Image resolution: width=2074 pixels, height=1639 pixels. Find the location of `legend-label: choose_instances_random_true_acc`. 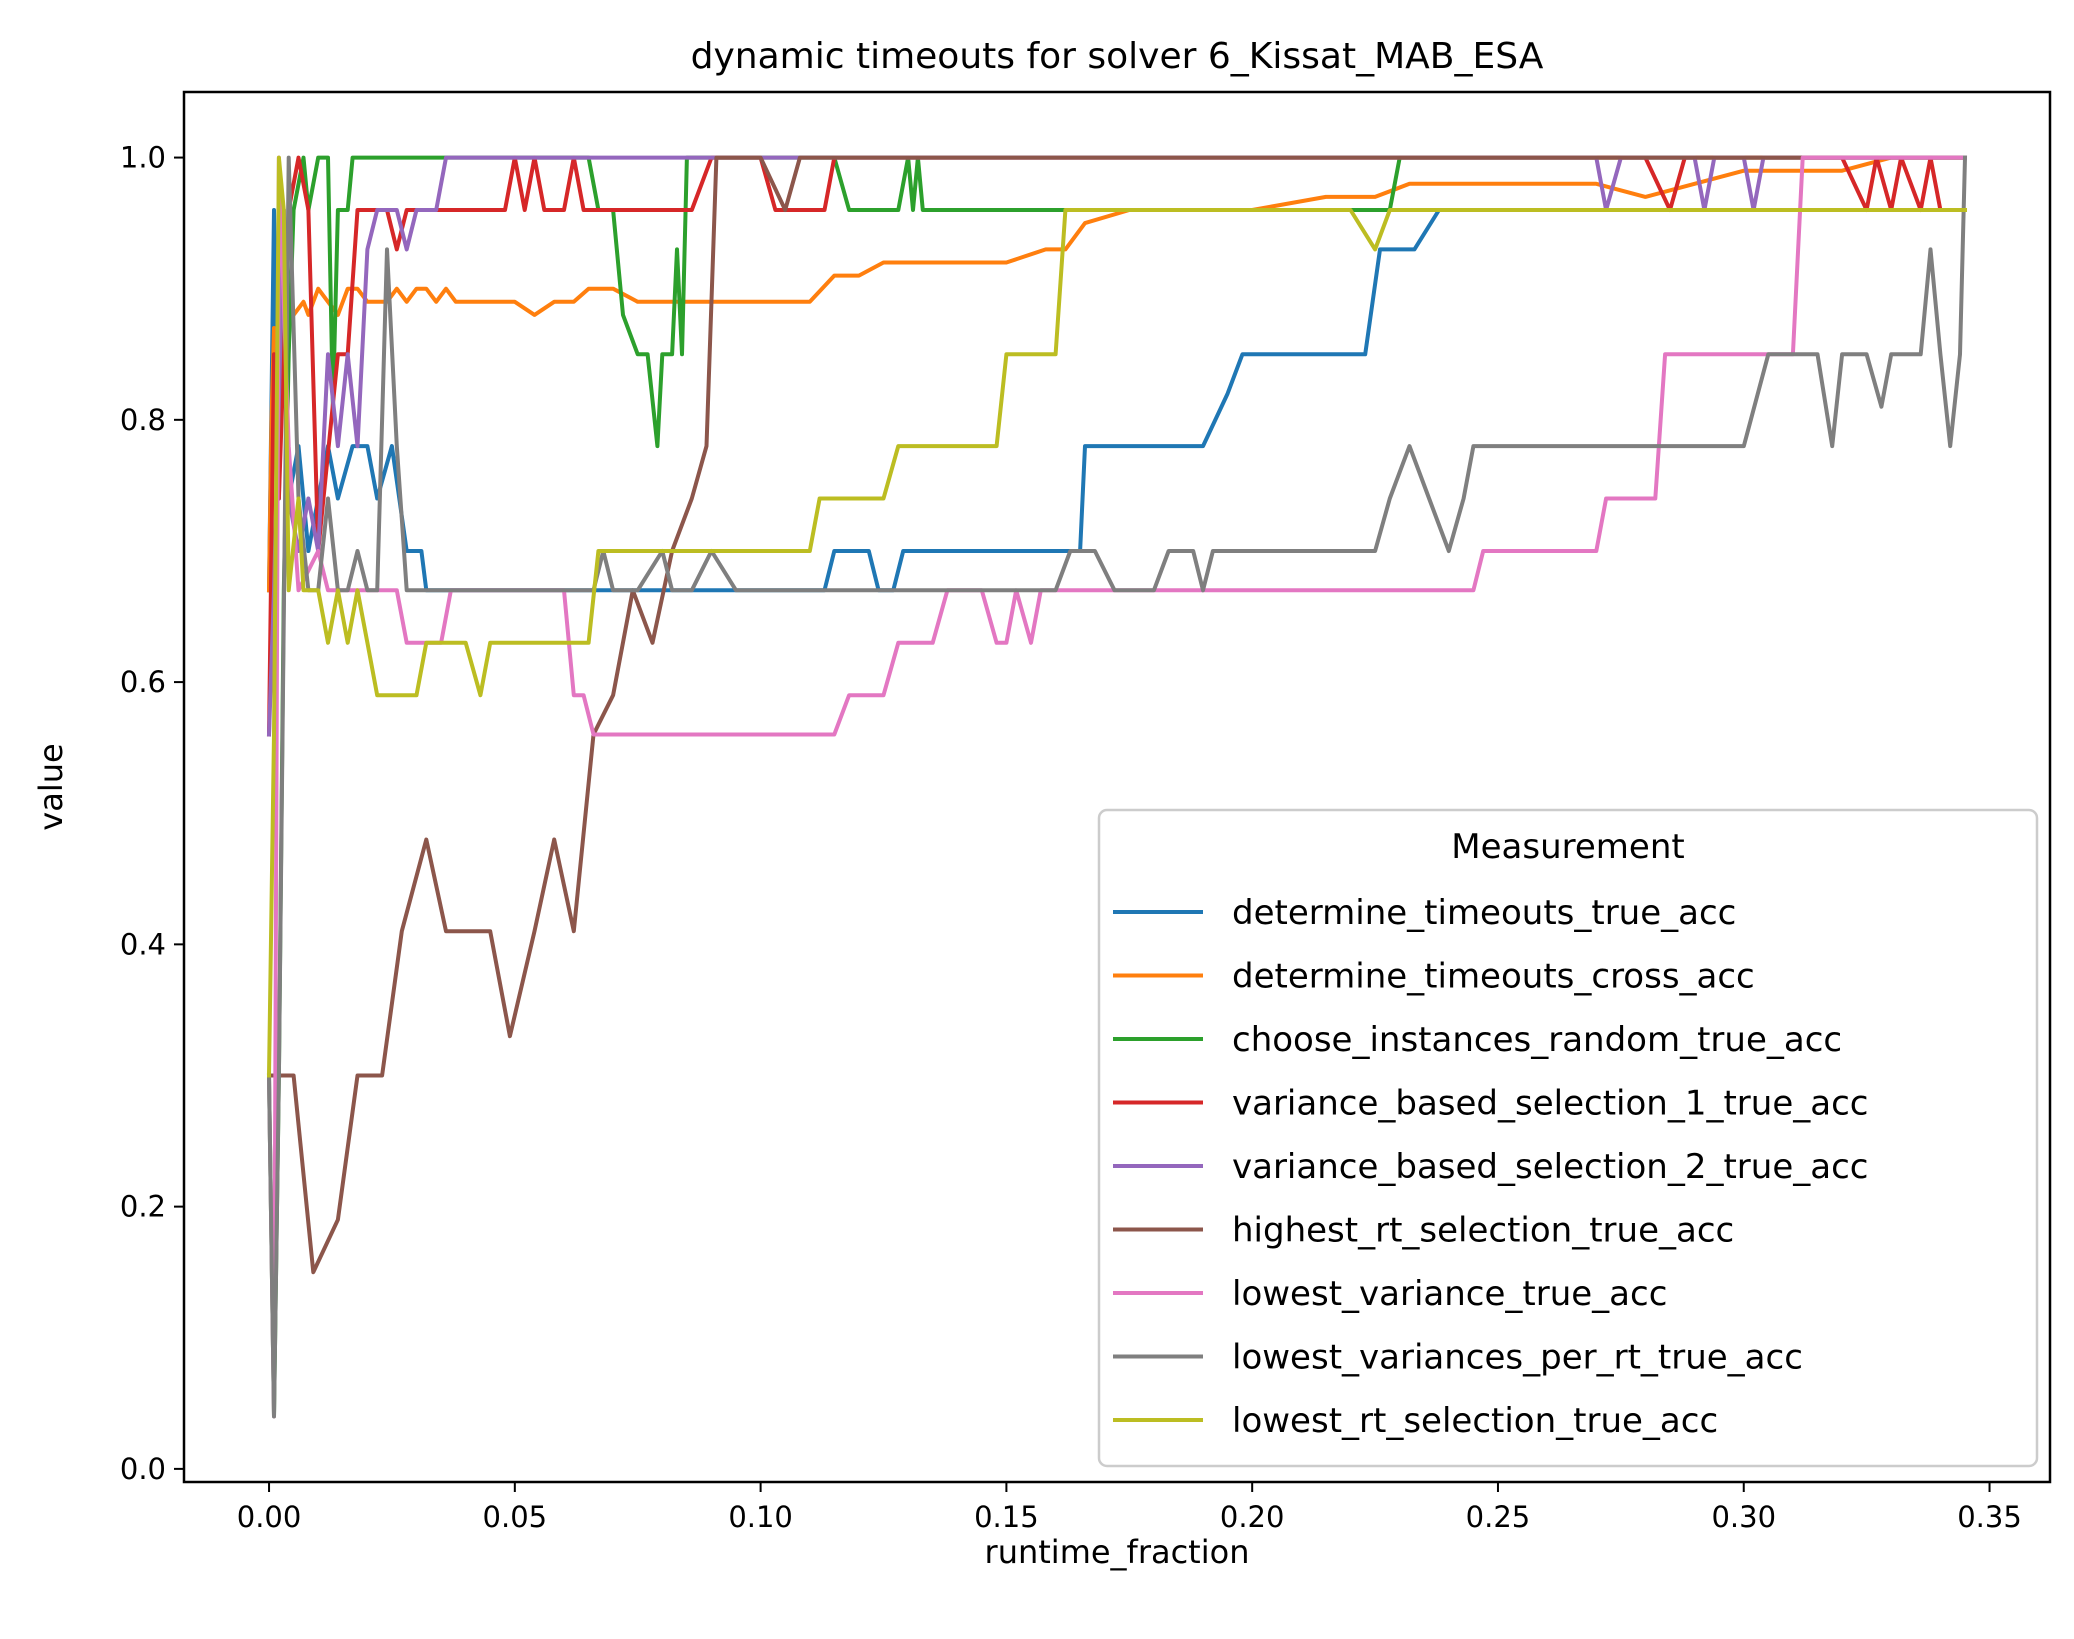

legend-label: choose_instances_random_true_acc is located at coordinates (1537, 1040).